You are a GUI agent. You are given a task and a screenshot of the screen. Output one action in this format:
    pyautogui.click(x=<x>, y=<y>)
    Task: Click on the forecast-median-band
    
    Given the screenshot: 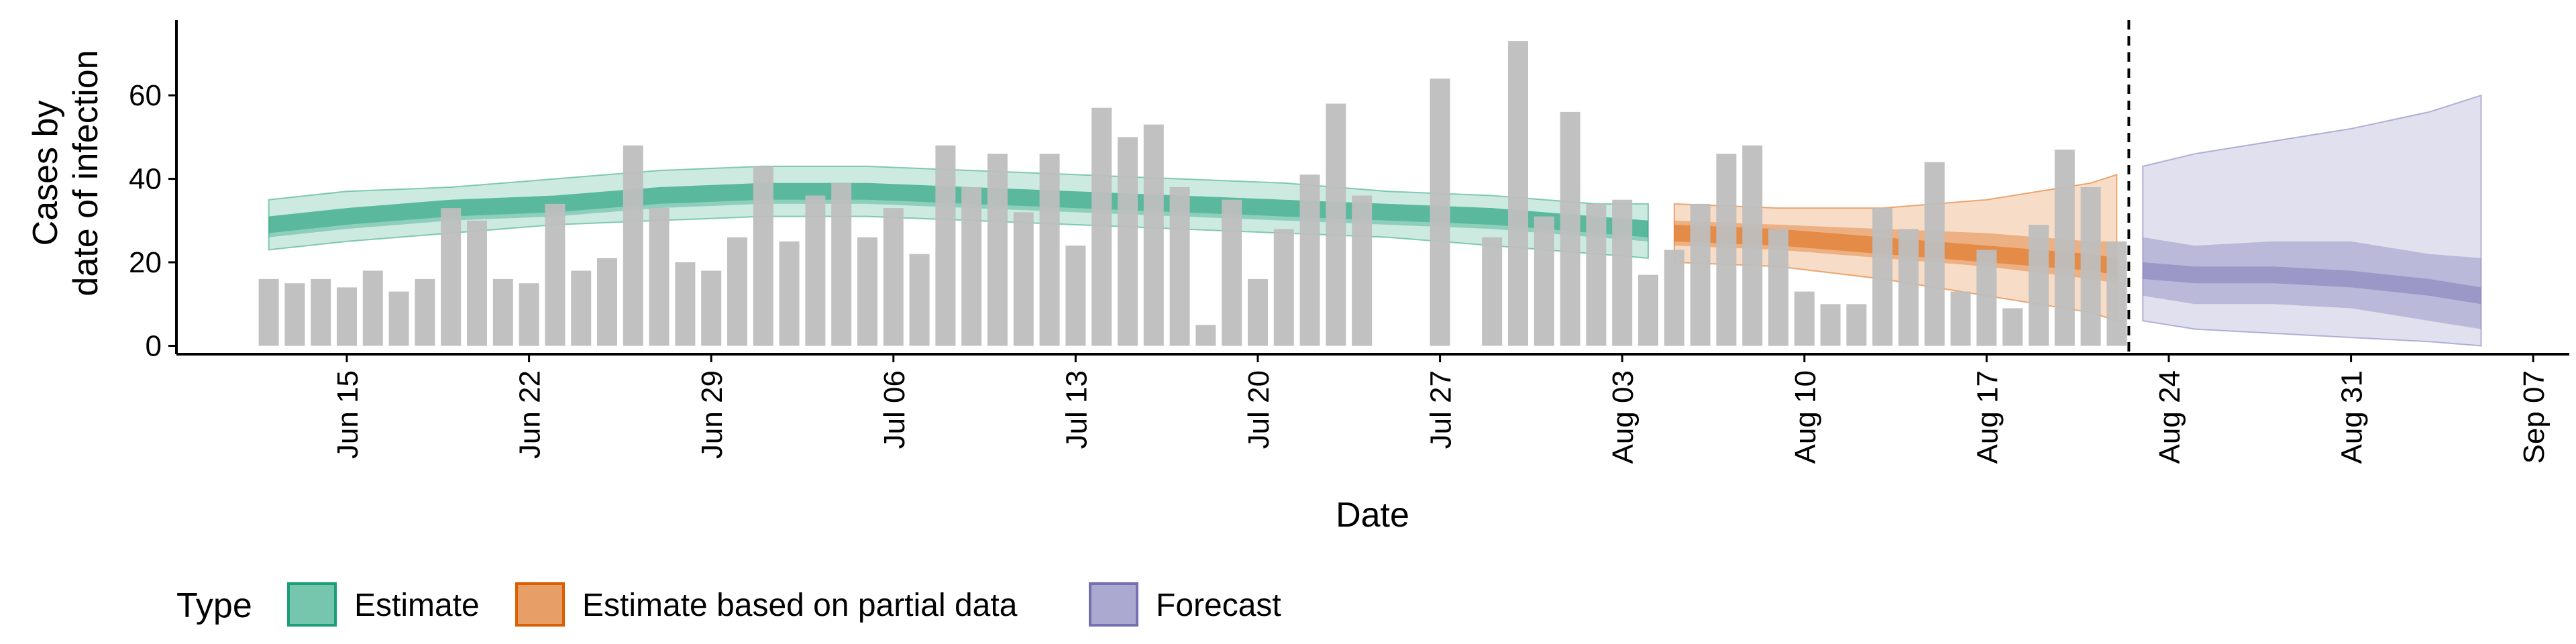 What is the action you would take?
    pyautogui.click(x=2312, y=283)
    